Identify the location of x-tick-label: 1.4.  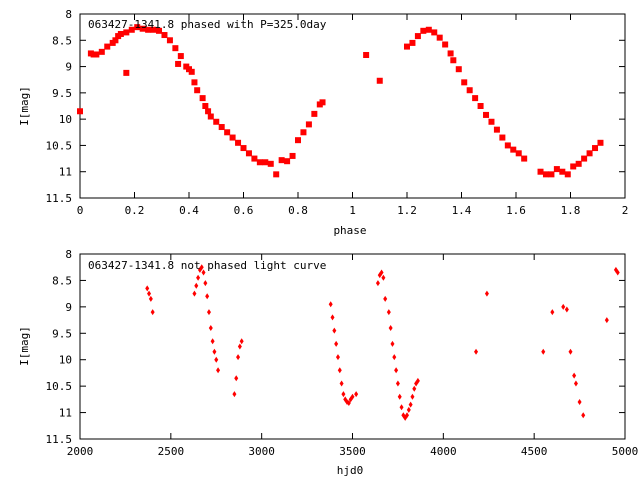
(462, 210).